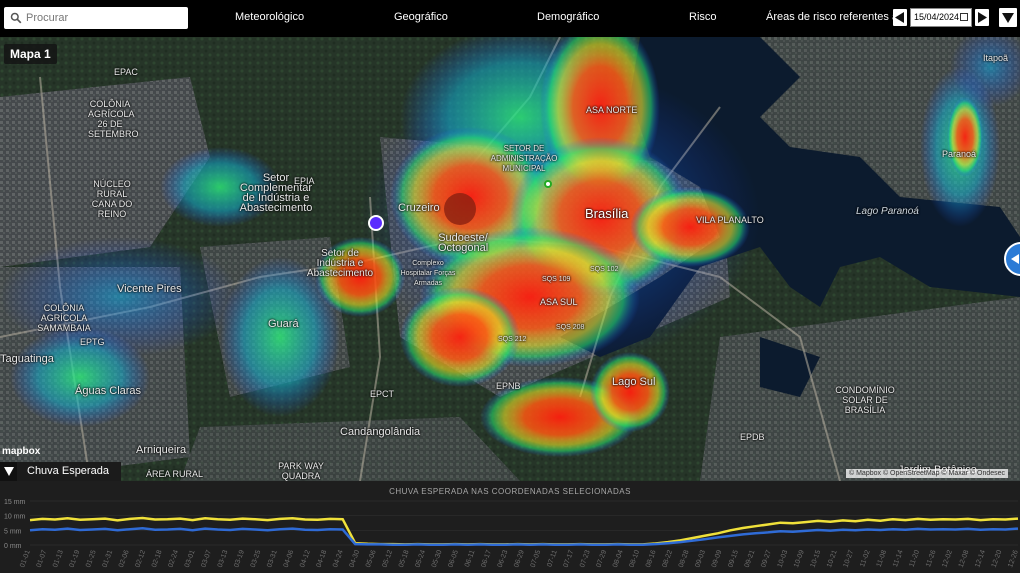 The height and width of the screenshot is (573, 1020). I want to click on series-line-yellow, so click(524, 531).